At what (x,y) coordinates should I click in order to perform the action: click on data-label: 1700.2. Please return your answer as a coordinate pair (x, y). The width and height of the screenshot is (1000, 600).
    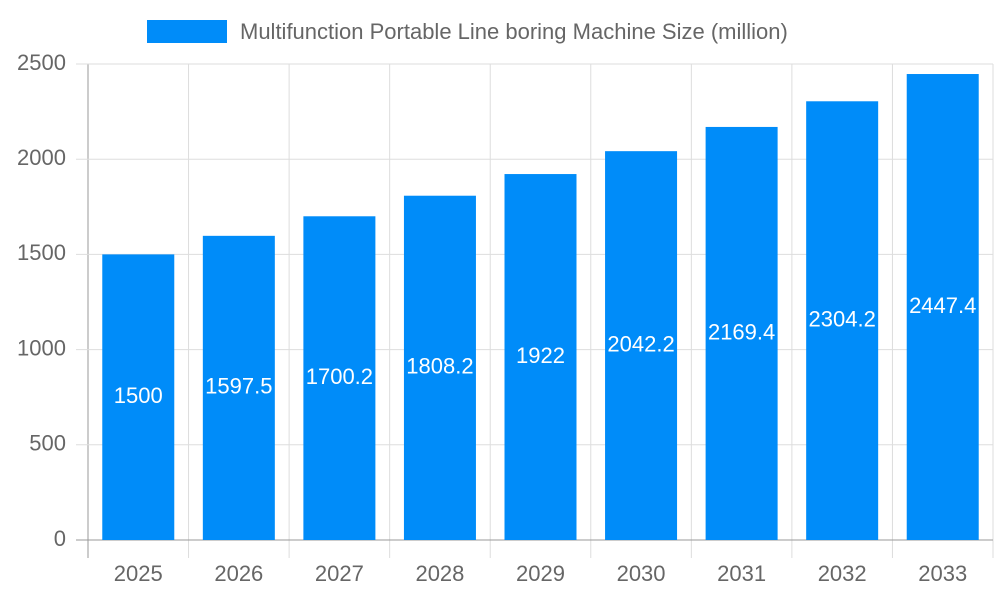
    Looking at the image, I should click on (339, 376).